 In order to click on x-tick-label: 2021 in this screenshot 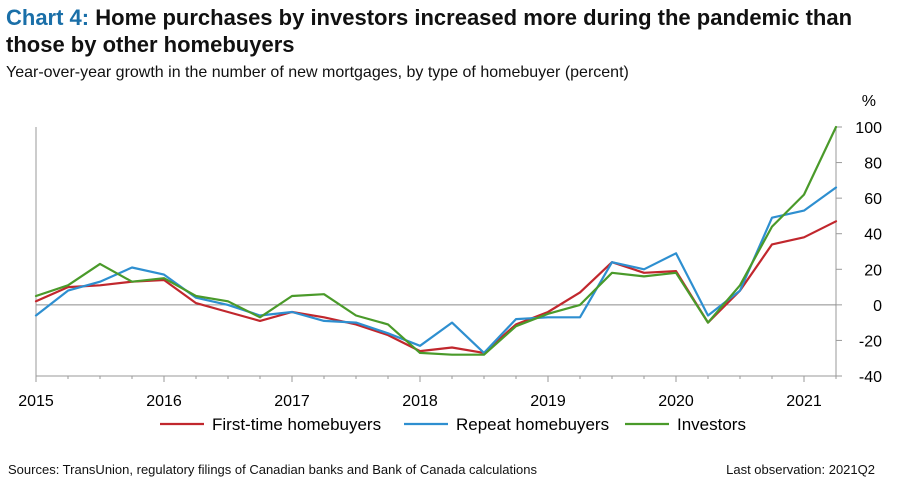, I will do `click(804, 401)`.